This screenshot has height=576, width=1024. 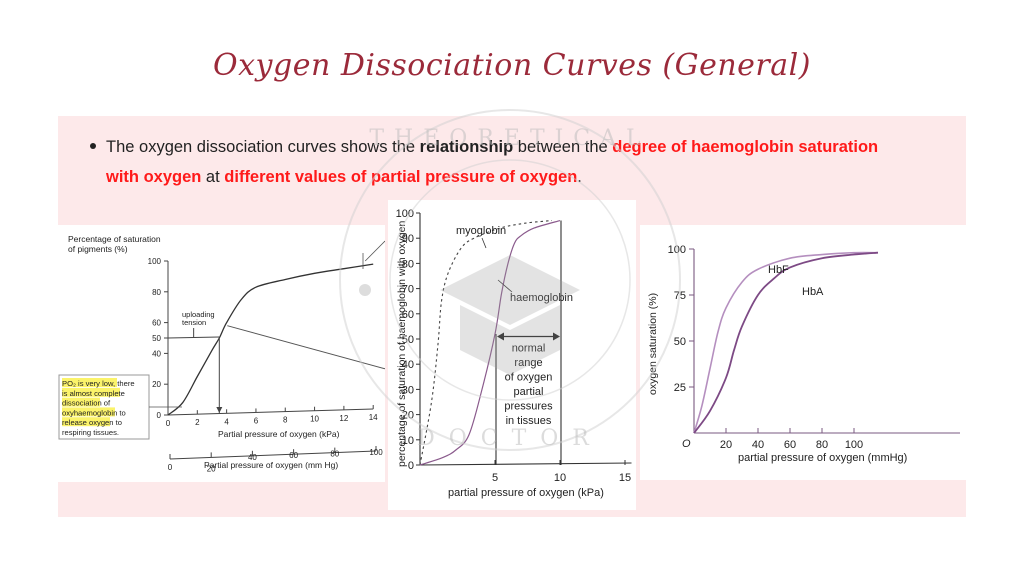 What do you see at coordinates (495, 478) in the screenshot?
I see `svg-text: 5` at bounding box center [495, 478].